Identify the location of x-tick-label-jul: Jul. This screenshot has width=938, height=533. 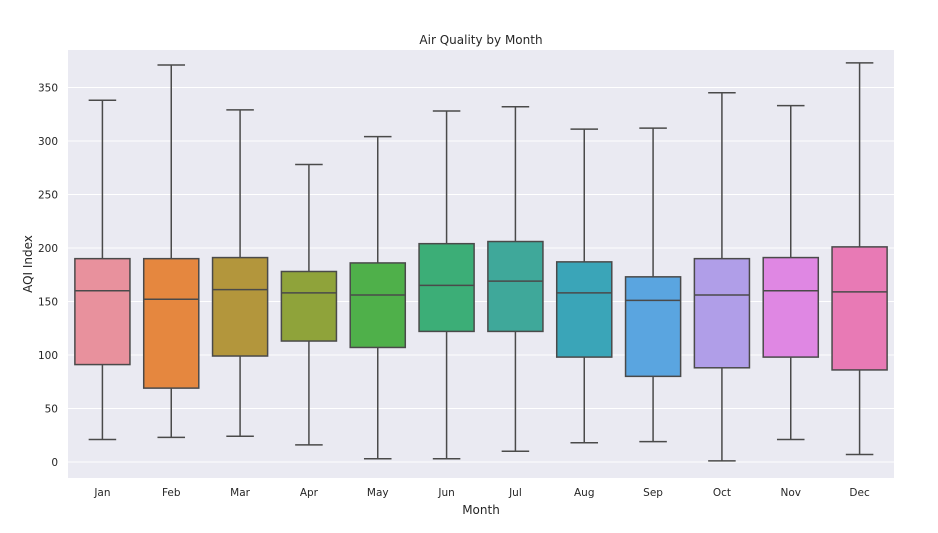
(515, 493).